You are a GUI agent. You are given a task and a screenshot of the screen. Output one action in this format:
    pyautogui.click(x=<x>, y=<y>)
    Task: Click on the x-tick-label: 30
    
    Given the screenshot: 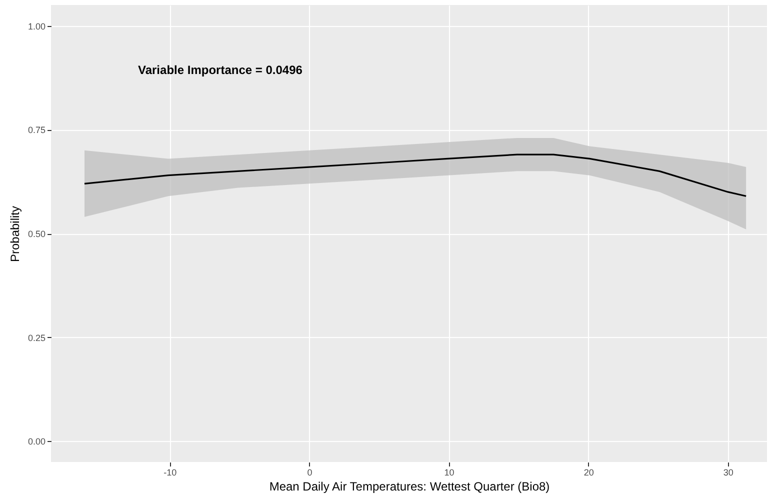 What is the action you would take?
    pyautogui.click(x=728, y=473)
    